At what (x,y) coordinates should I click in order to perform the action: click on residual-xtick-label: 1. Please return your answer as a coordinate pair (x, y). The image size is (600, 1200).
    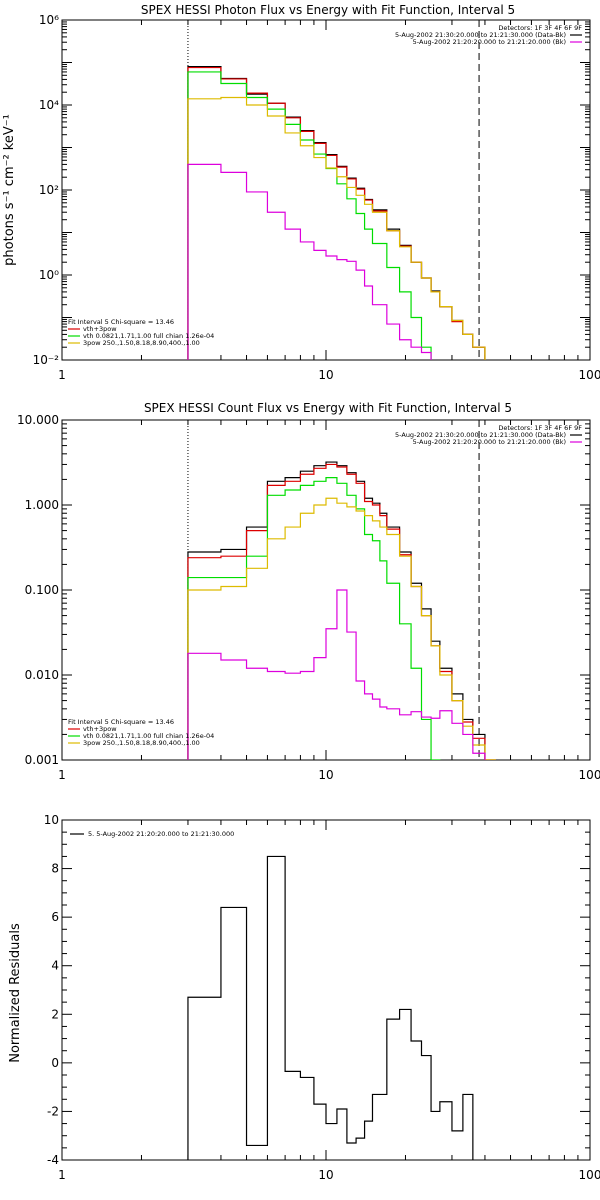
    Looking at the image, I should click on (62, 1175).